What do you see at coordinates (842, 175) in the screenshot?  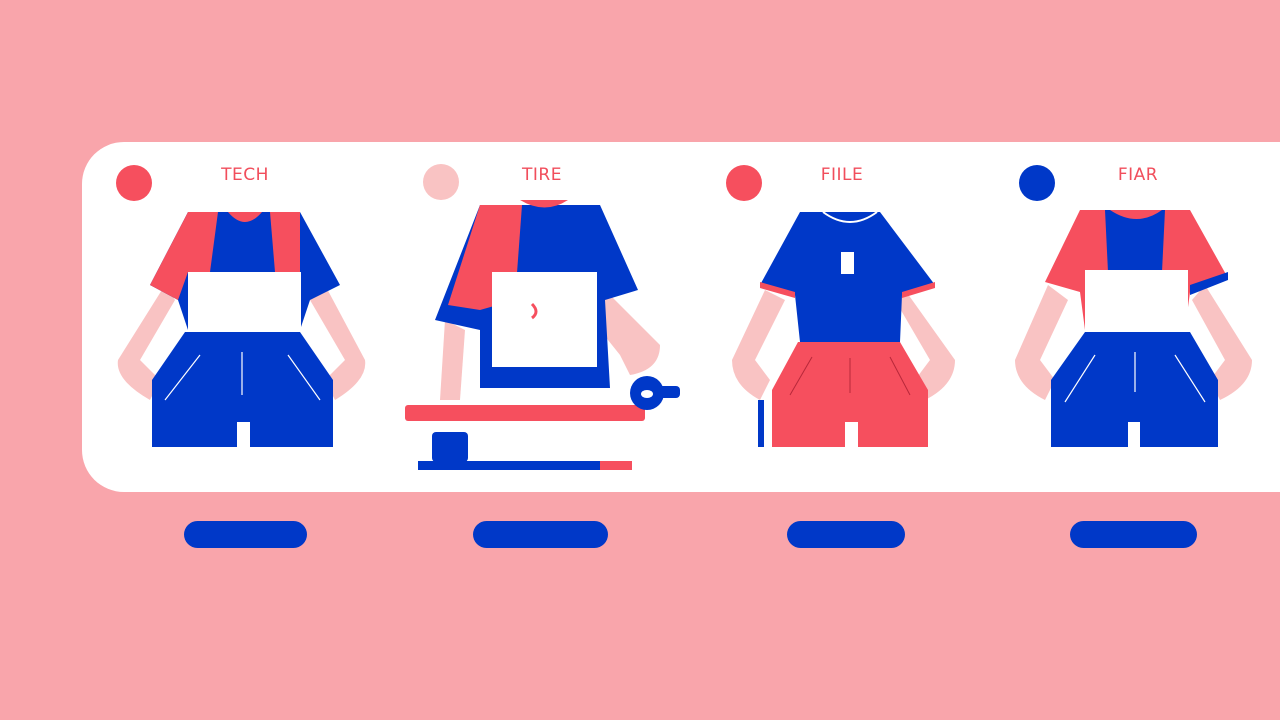 I see `panel-title-3: FIILE` at bounding box center [842, 175].